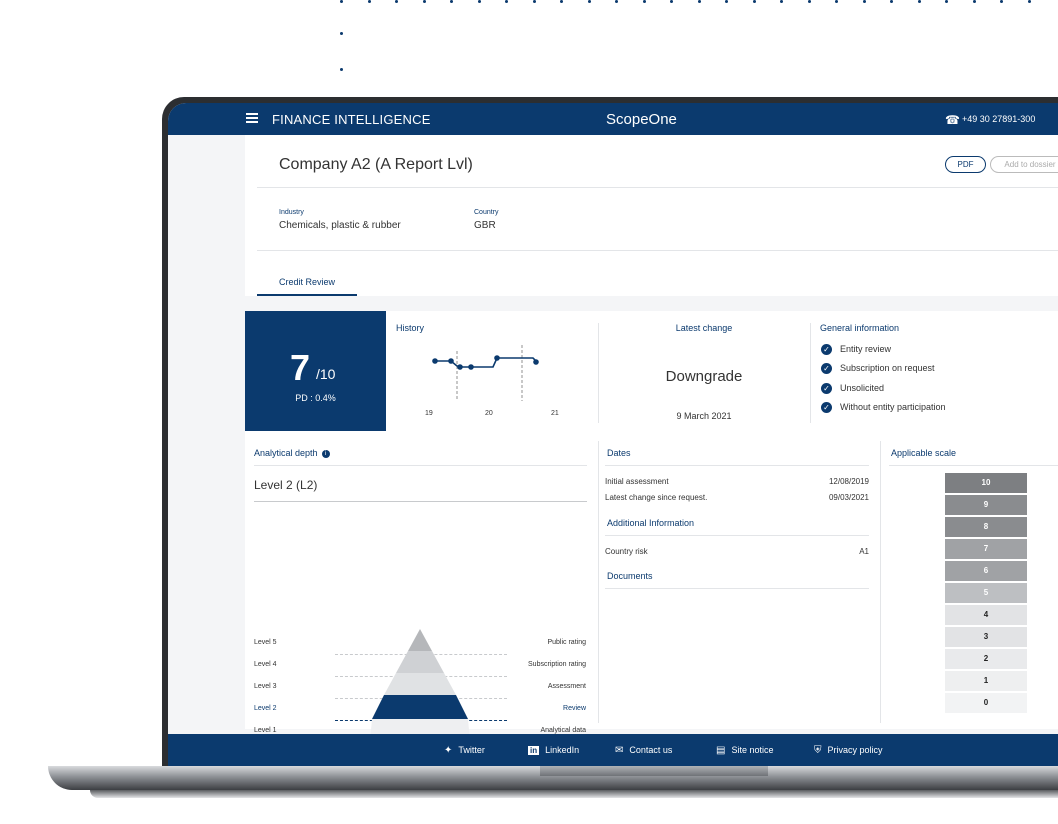 The image size is (1058, 824). What do you see at coordinates (448, 750) in the screenshot?
I see `twitter-icon: ✦` at bounding box center [448, 750].